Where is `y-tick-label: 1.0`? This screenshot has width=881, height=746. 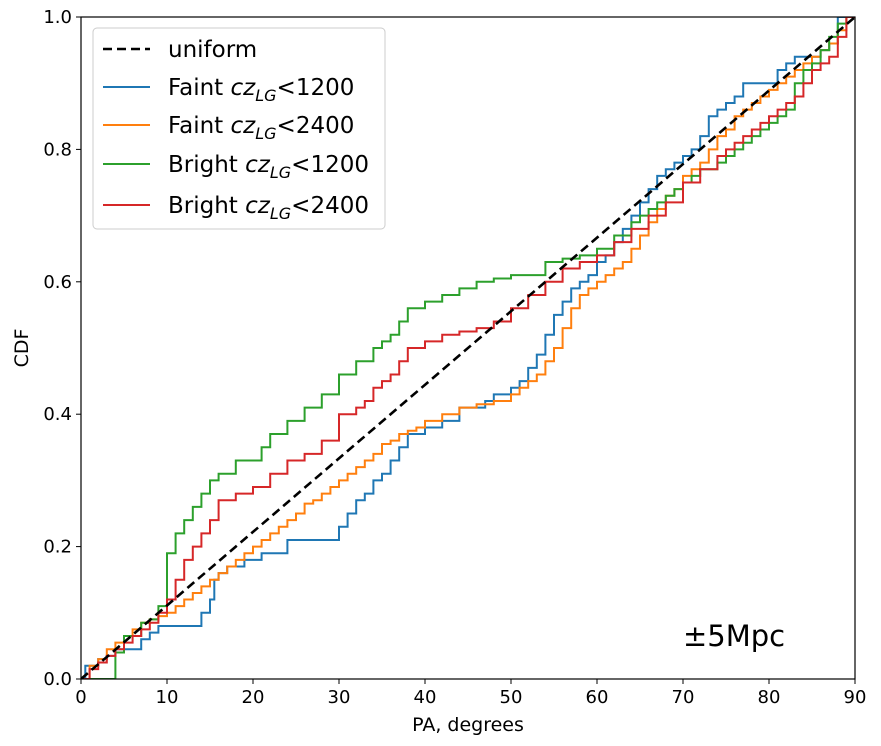 y-tick-label: 1.0 is located at coordinates (57, 17).